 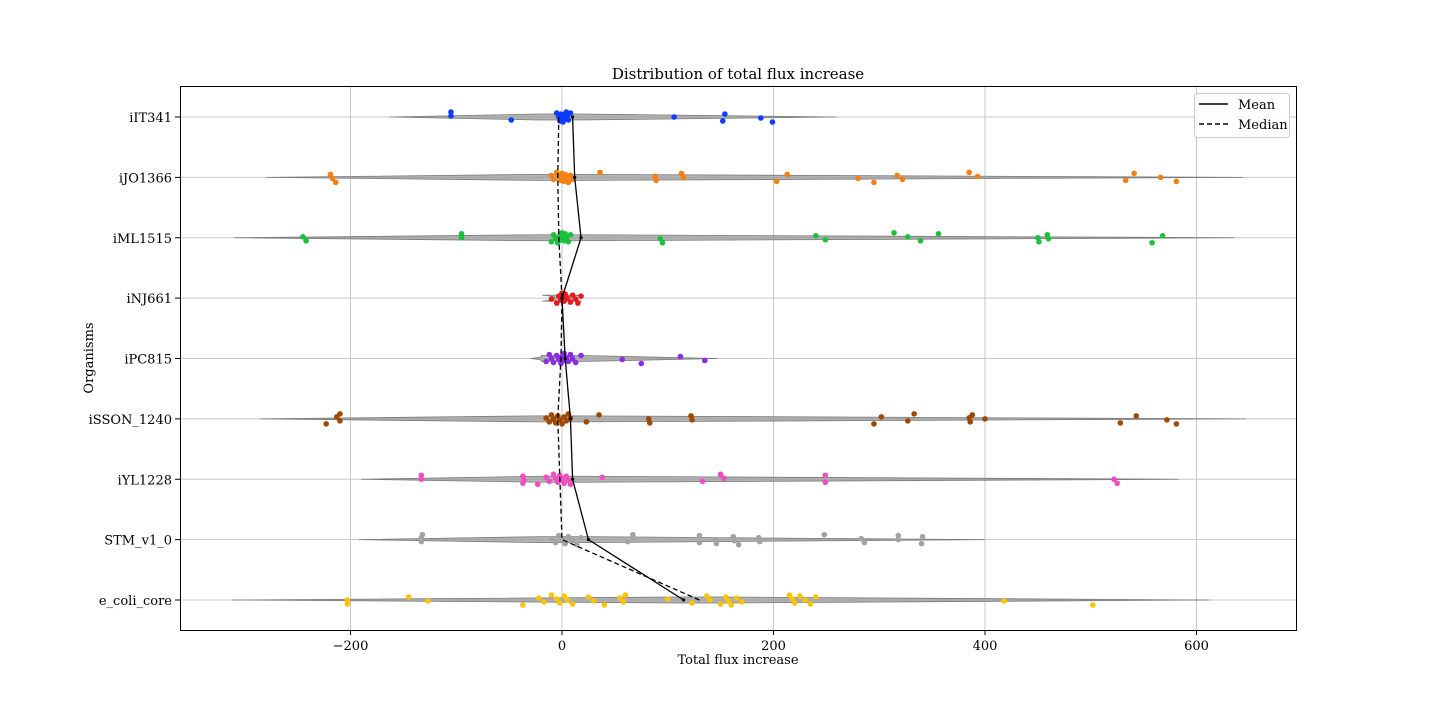 What do you see at coordinates (985, 646) in the screenshot?
I see `x-tick-label: 400` at bounding box center [985, 646].